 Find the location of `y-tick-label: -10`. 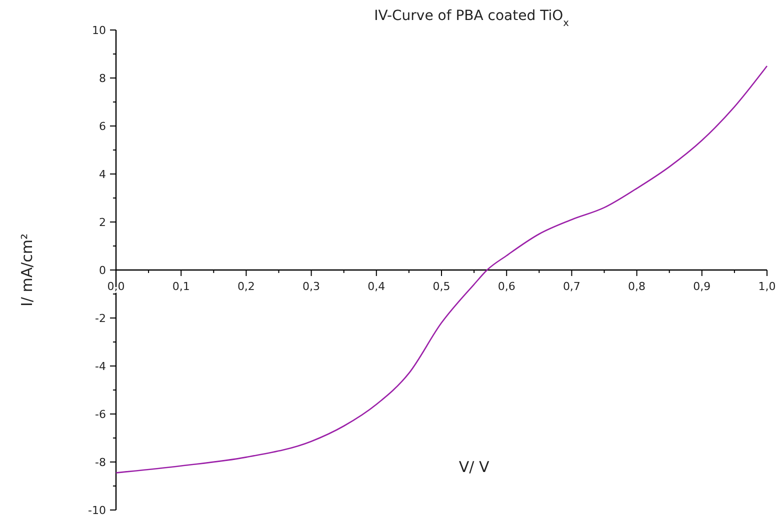

y-tick-label: -10 is located at coordinates (97, 510).